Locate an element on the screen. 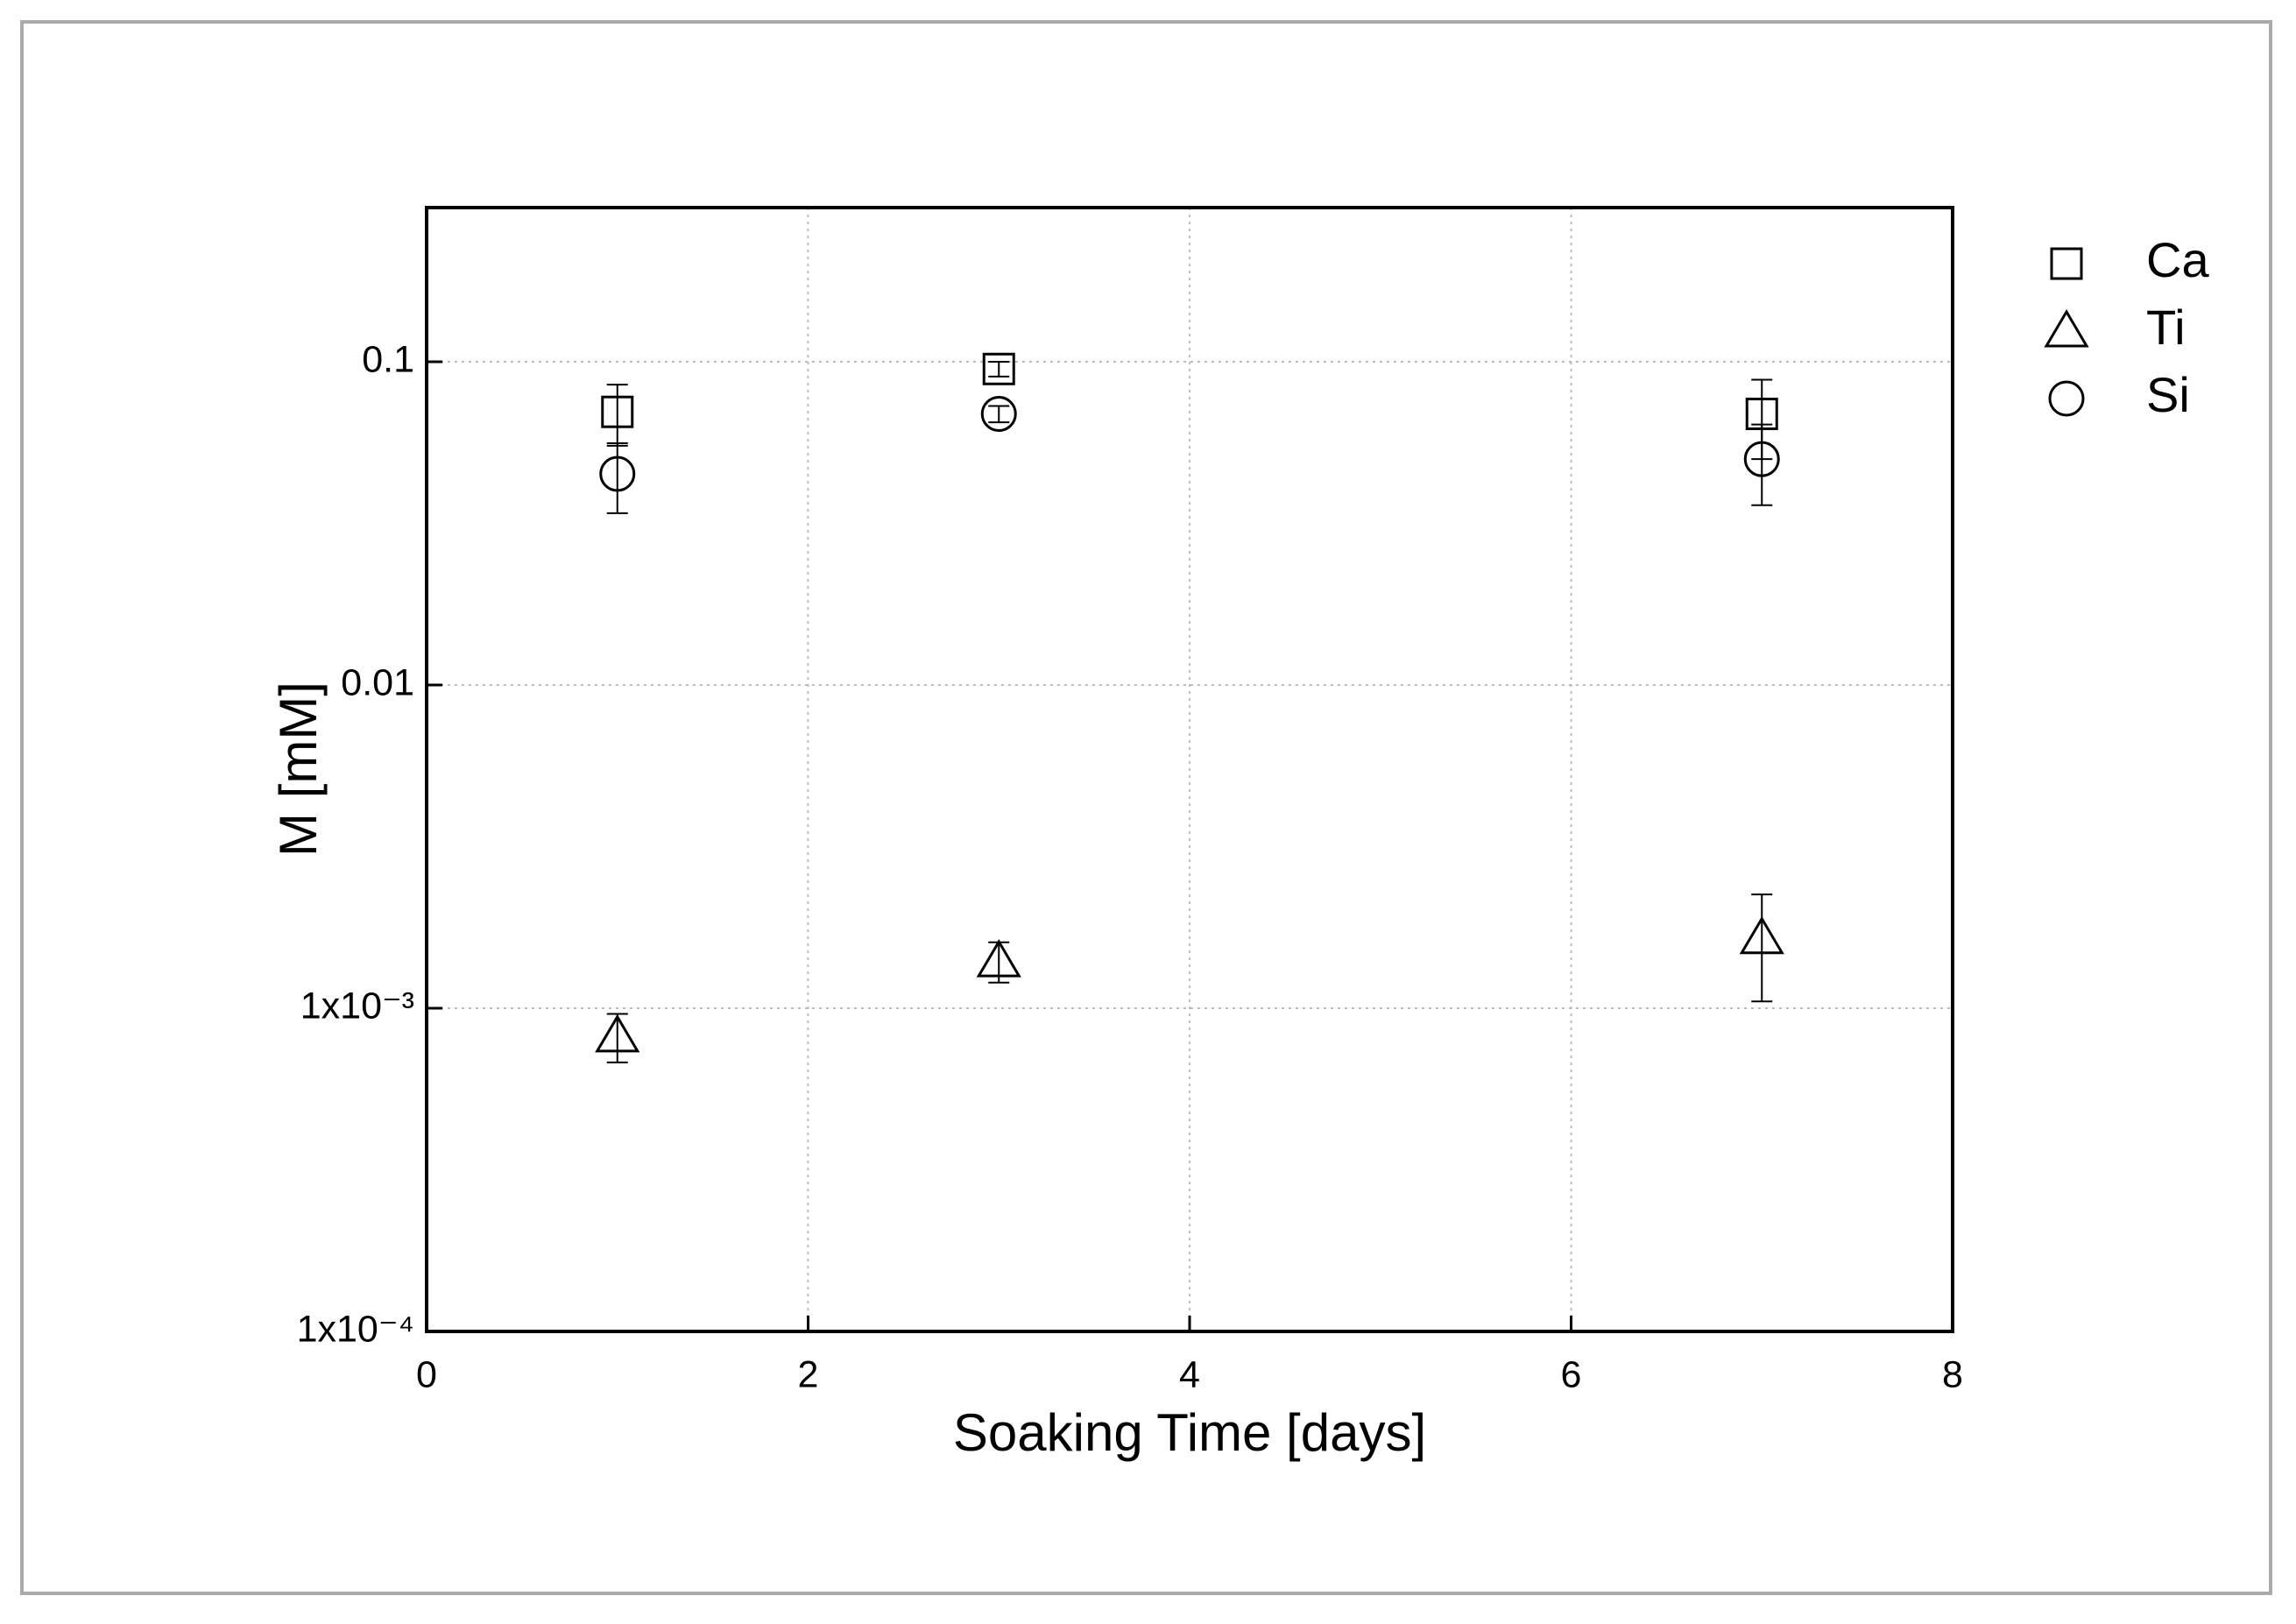 The width and height of the screenshot is (2296, 1624). legend-label: Si is located at coordinates (2168, 394).